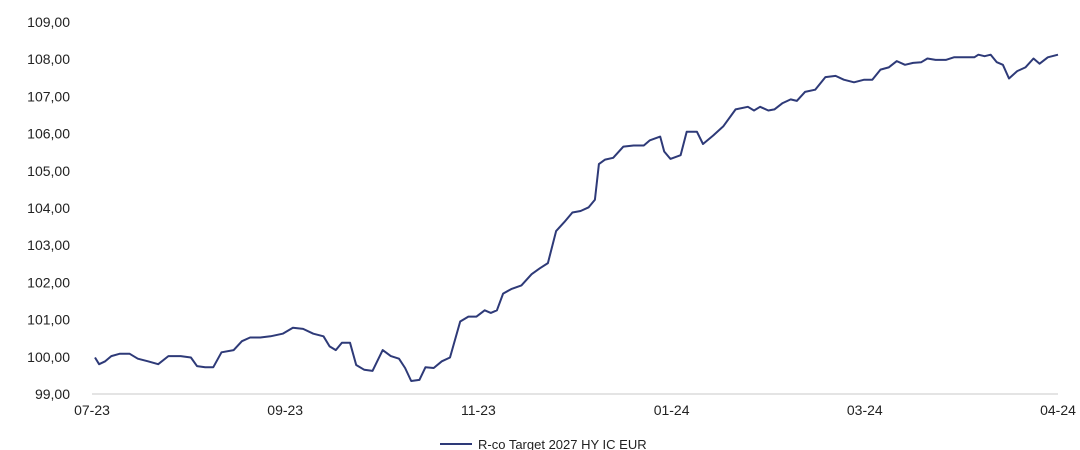 This screenshot has height=450, width=1080. Describe the element at coordinates (562, 443) in the screenshot. I see `legend-label: R-co Target 2027 HY IC EUR` at that location.